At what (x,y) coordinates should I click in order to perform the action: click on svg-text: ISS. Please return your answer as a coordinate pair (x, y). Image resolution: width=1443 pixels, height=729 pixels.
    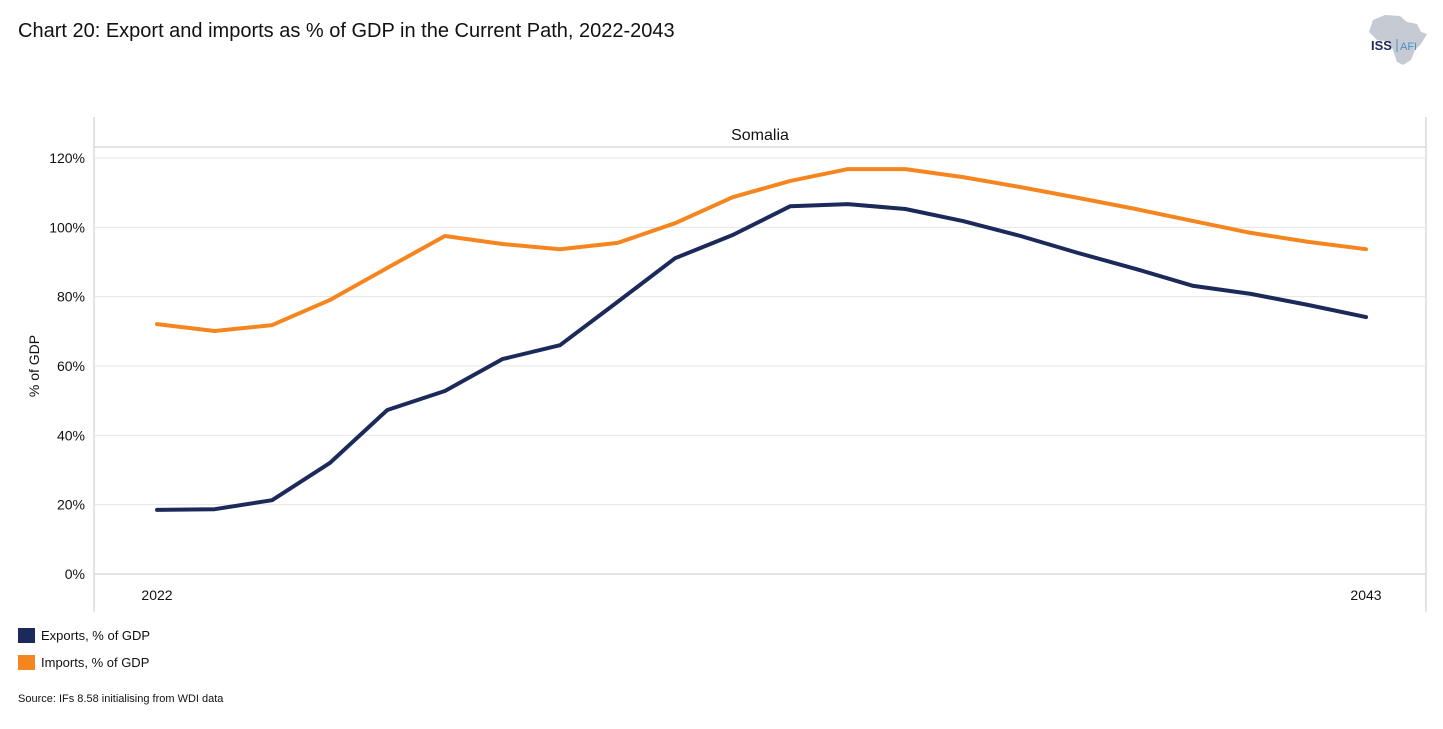
    Looking at the image, I should click on (1381, 45).